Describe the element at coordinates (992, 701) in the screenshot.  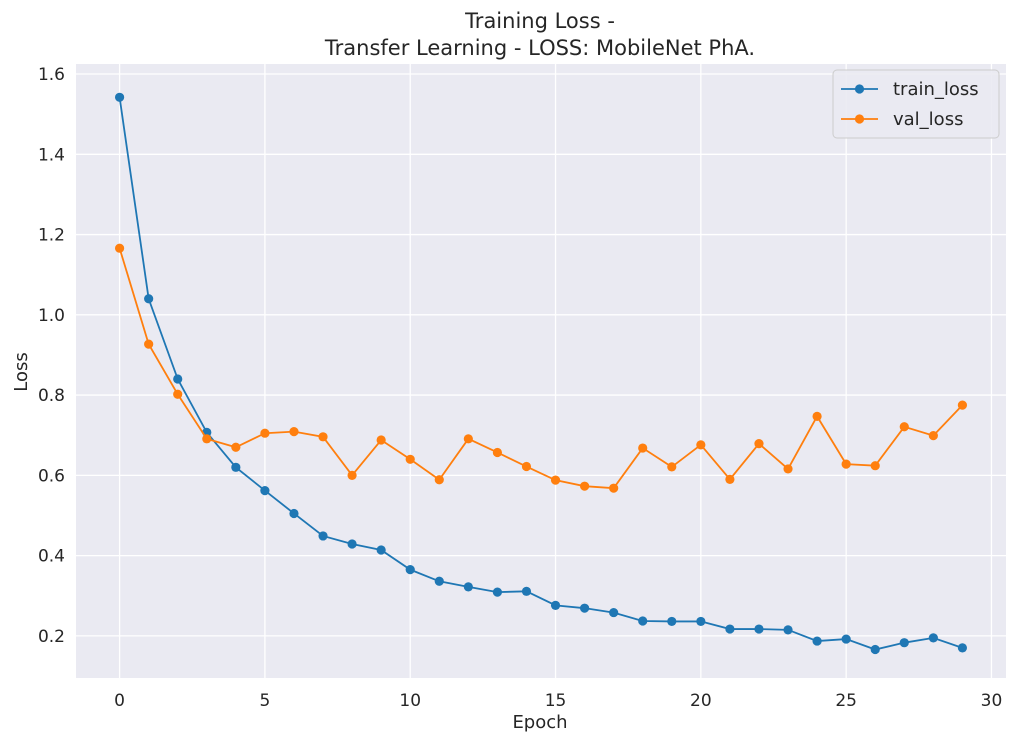
I see `x-tick-label: 30` at that location.